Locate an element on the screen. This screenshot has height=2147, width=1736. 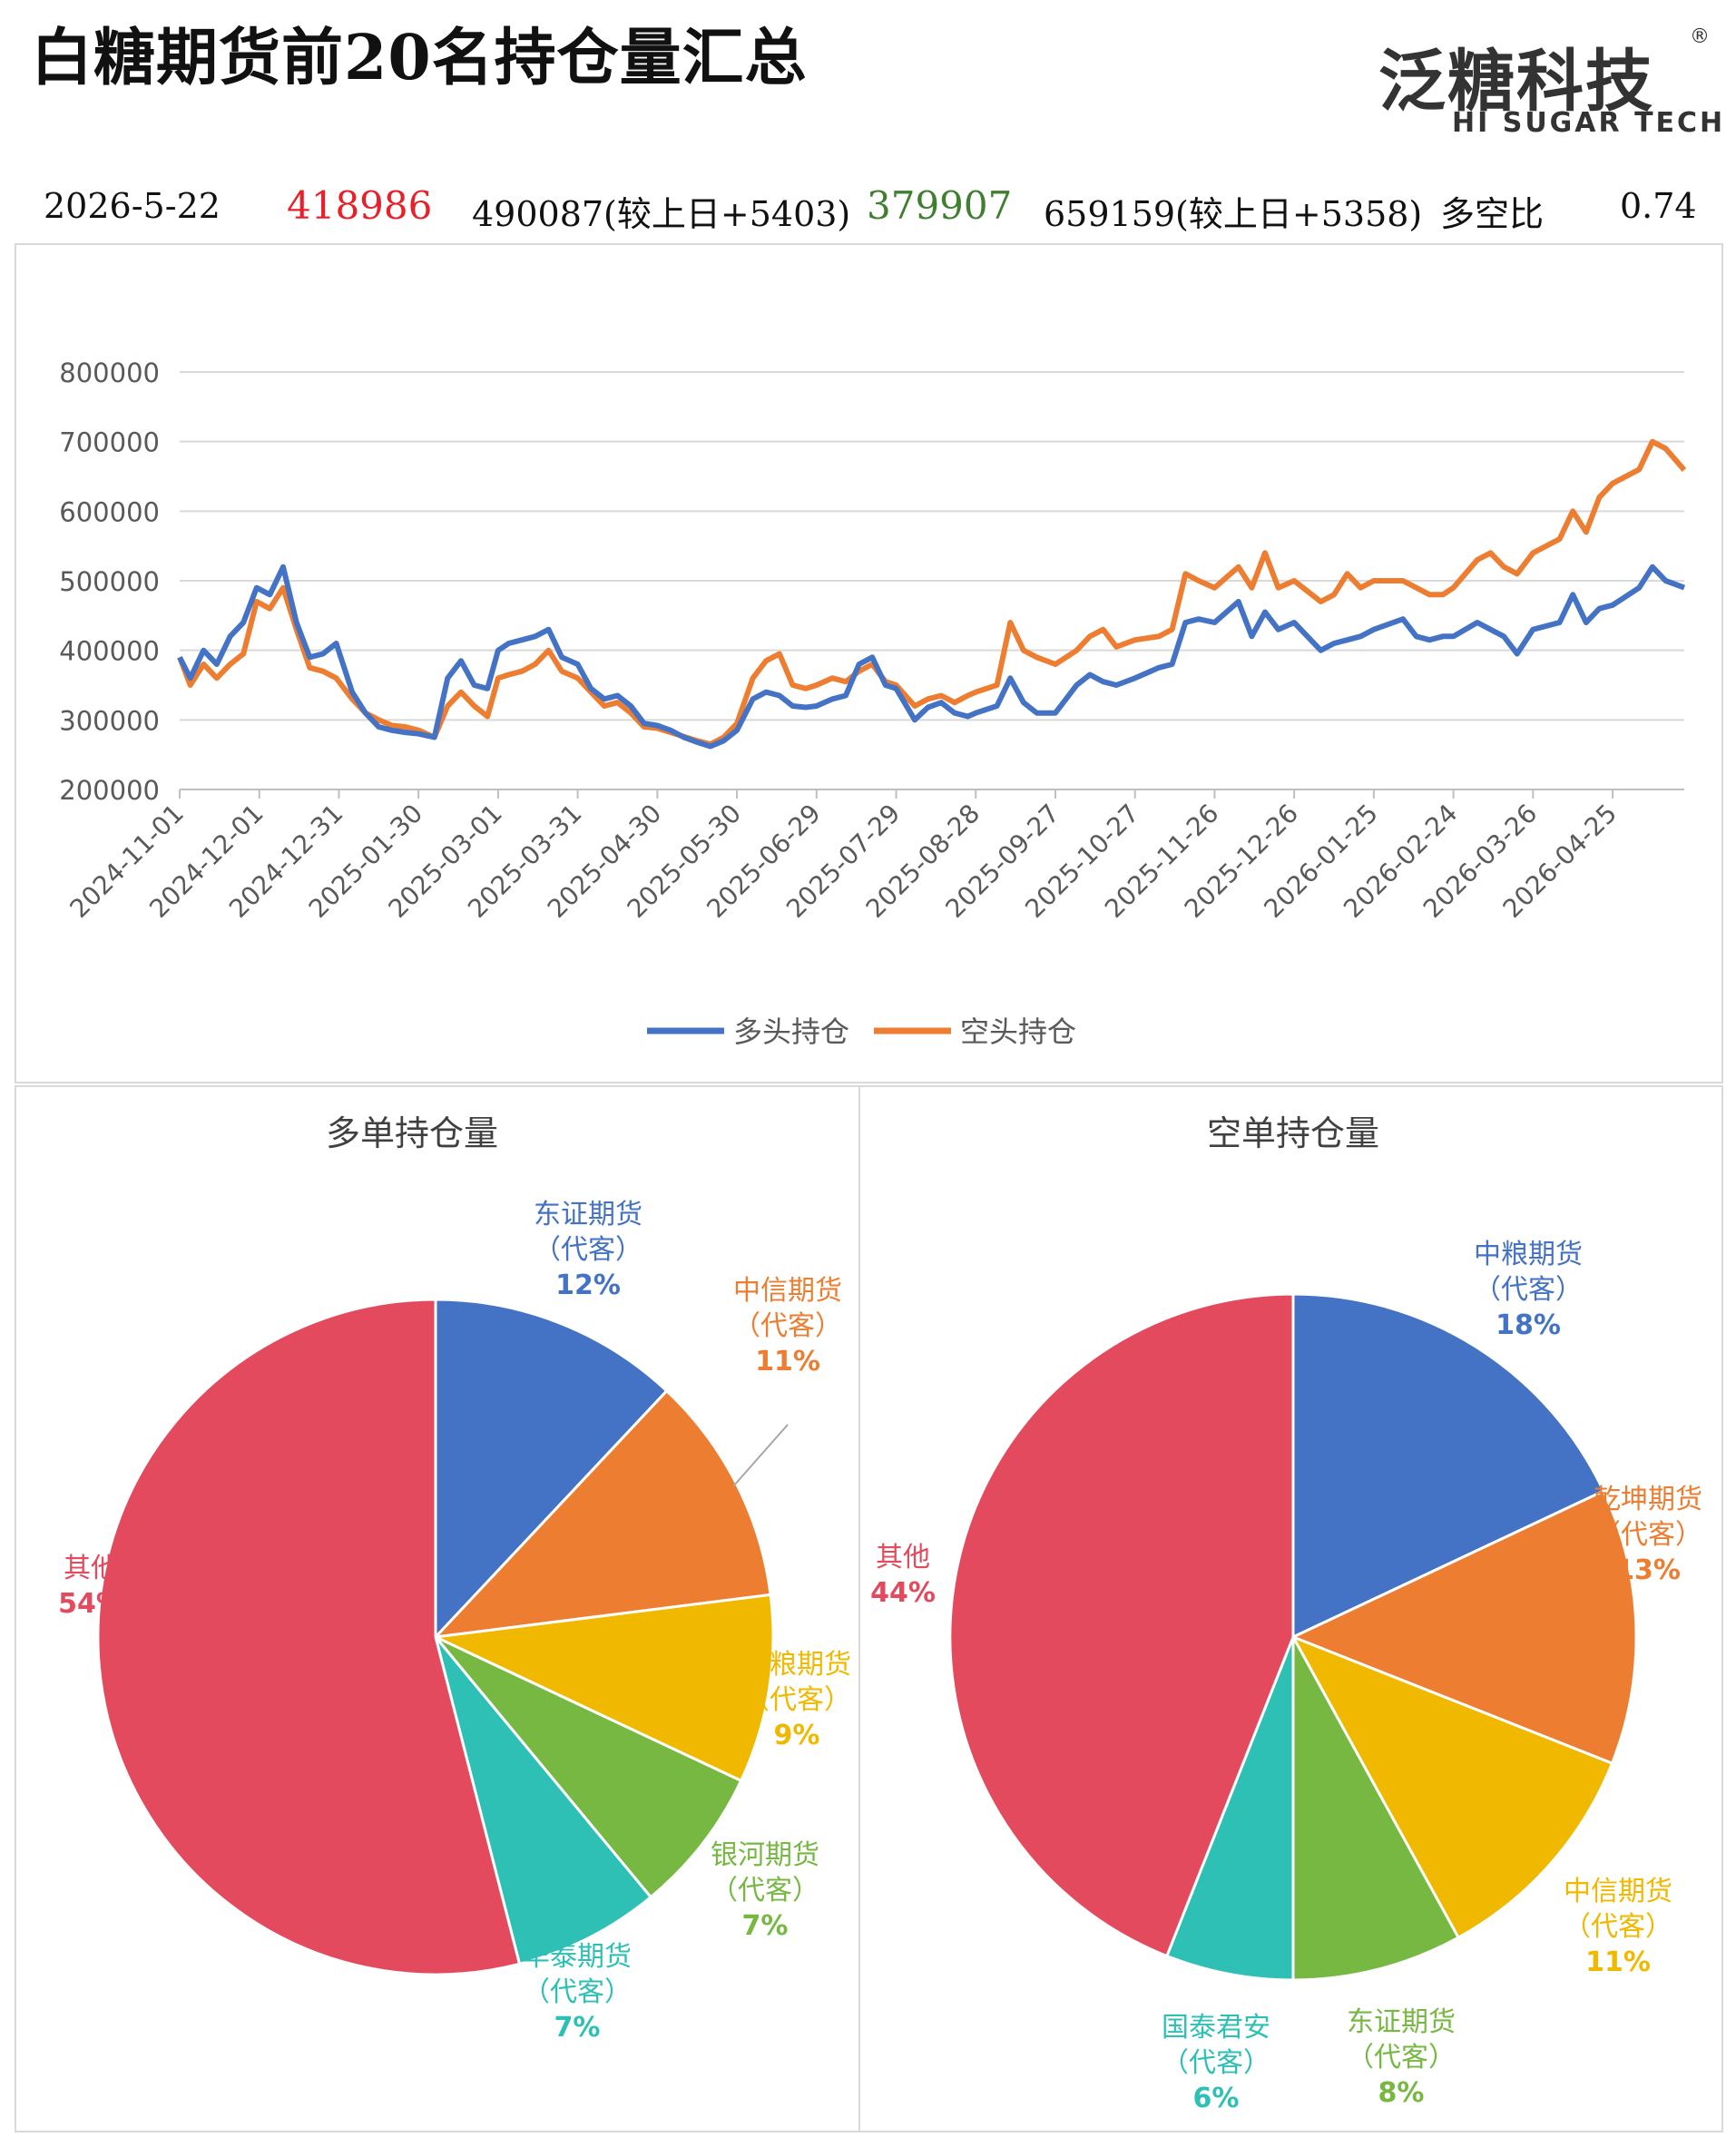
page-title: 白糖期货前20名持仓量汇总 is located at coordinates (419, 58).